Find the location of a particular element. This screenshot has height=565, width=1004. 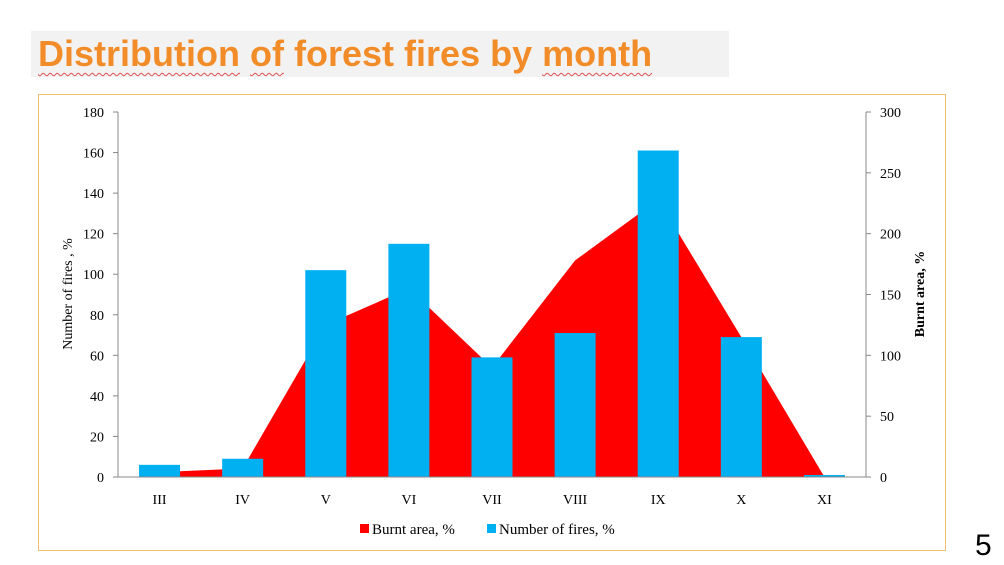

y-tick-label-right: 250 is located at coordinates (890, 174).